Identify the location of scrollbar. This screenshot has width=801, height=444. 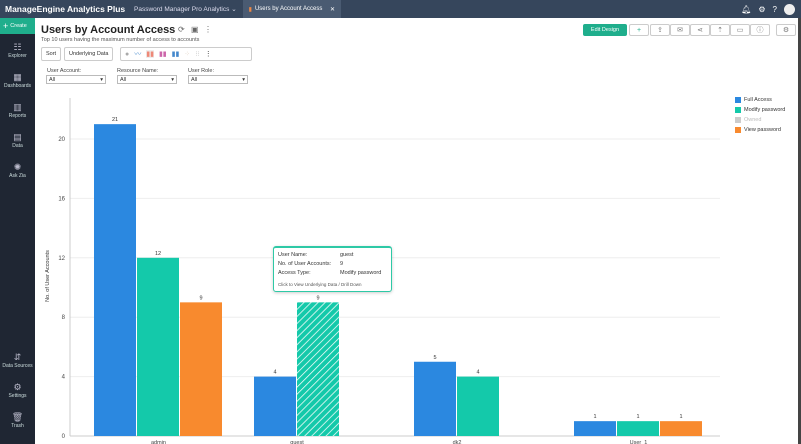
(799, 231).